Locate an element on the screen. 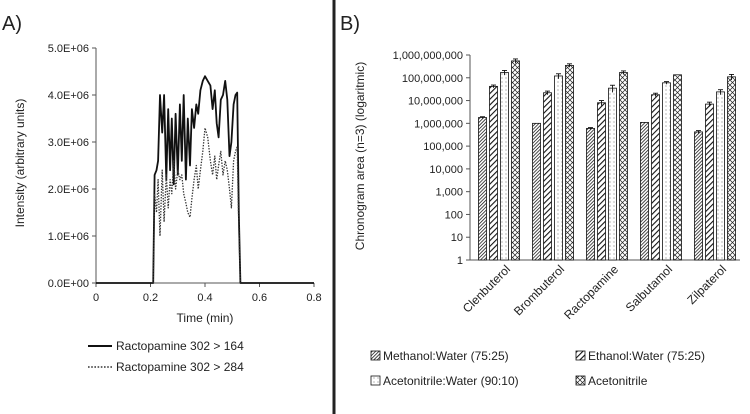 The height and width of the screenshot is (414, 750). panel-a-y-tick-label: 5.0E+06 is located at coordinates (68, 49).